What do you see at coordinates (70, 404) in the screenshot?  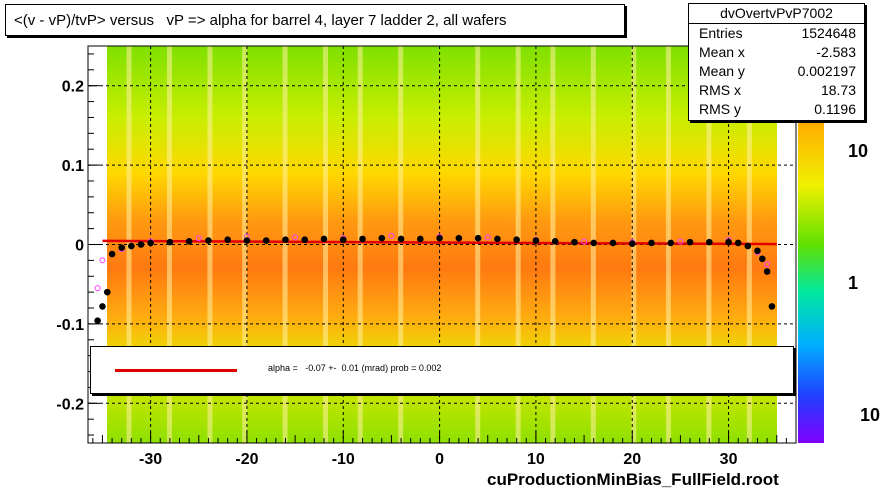 I see `y-tick-label: -0.2` at bounding box center [70, 404].